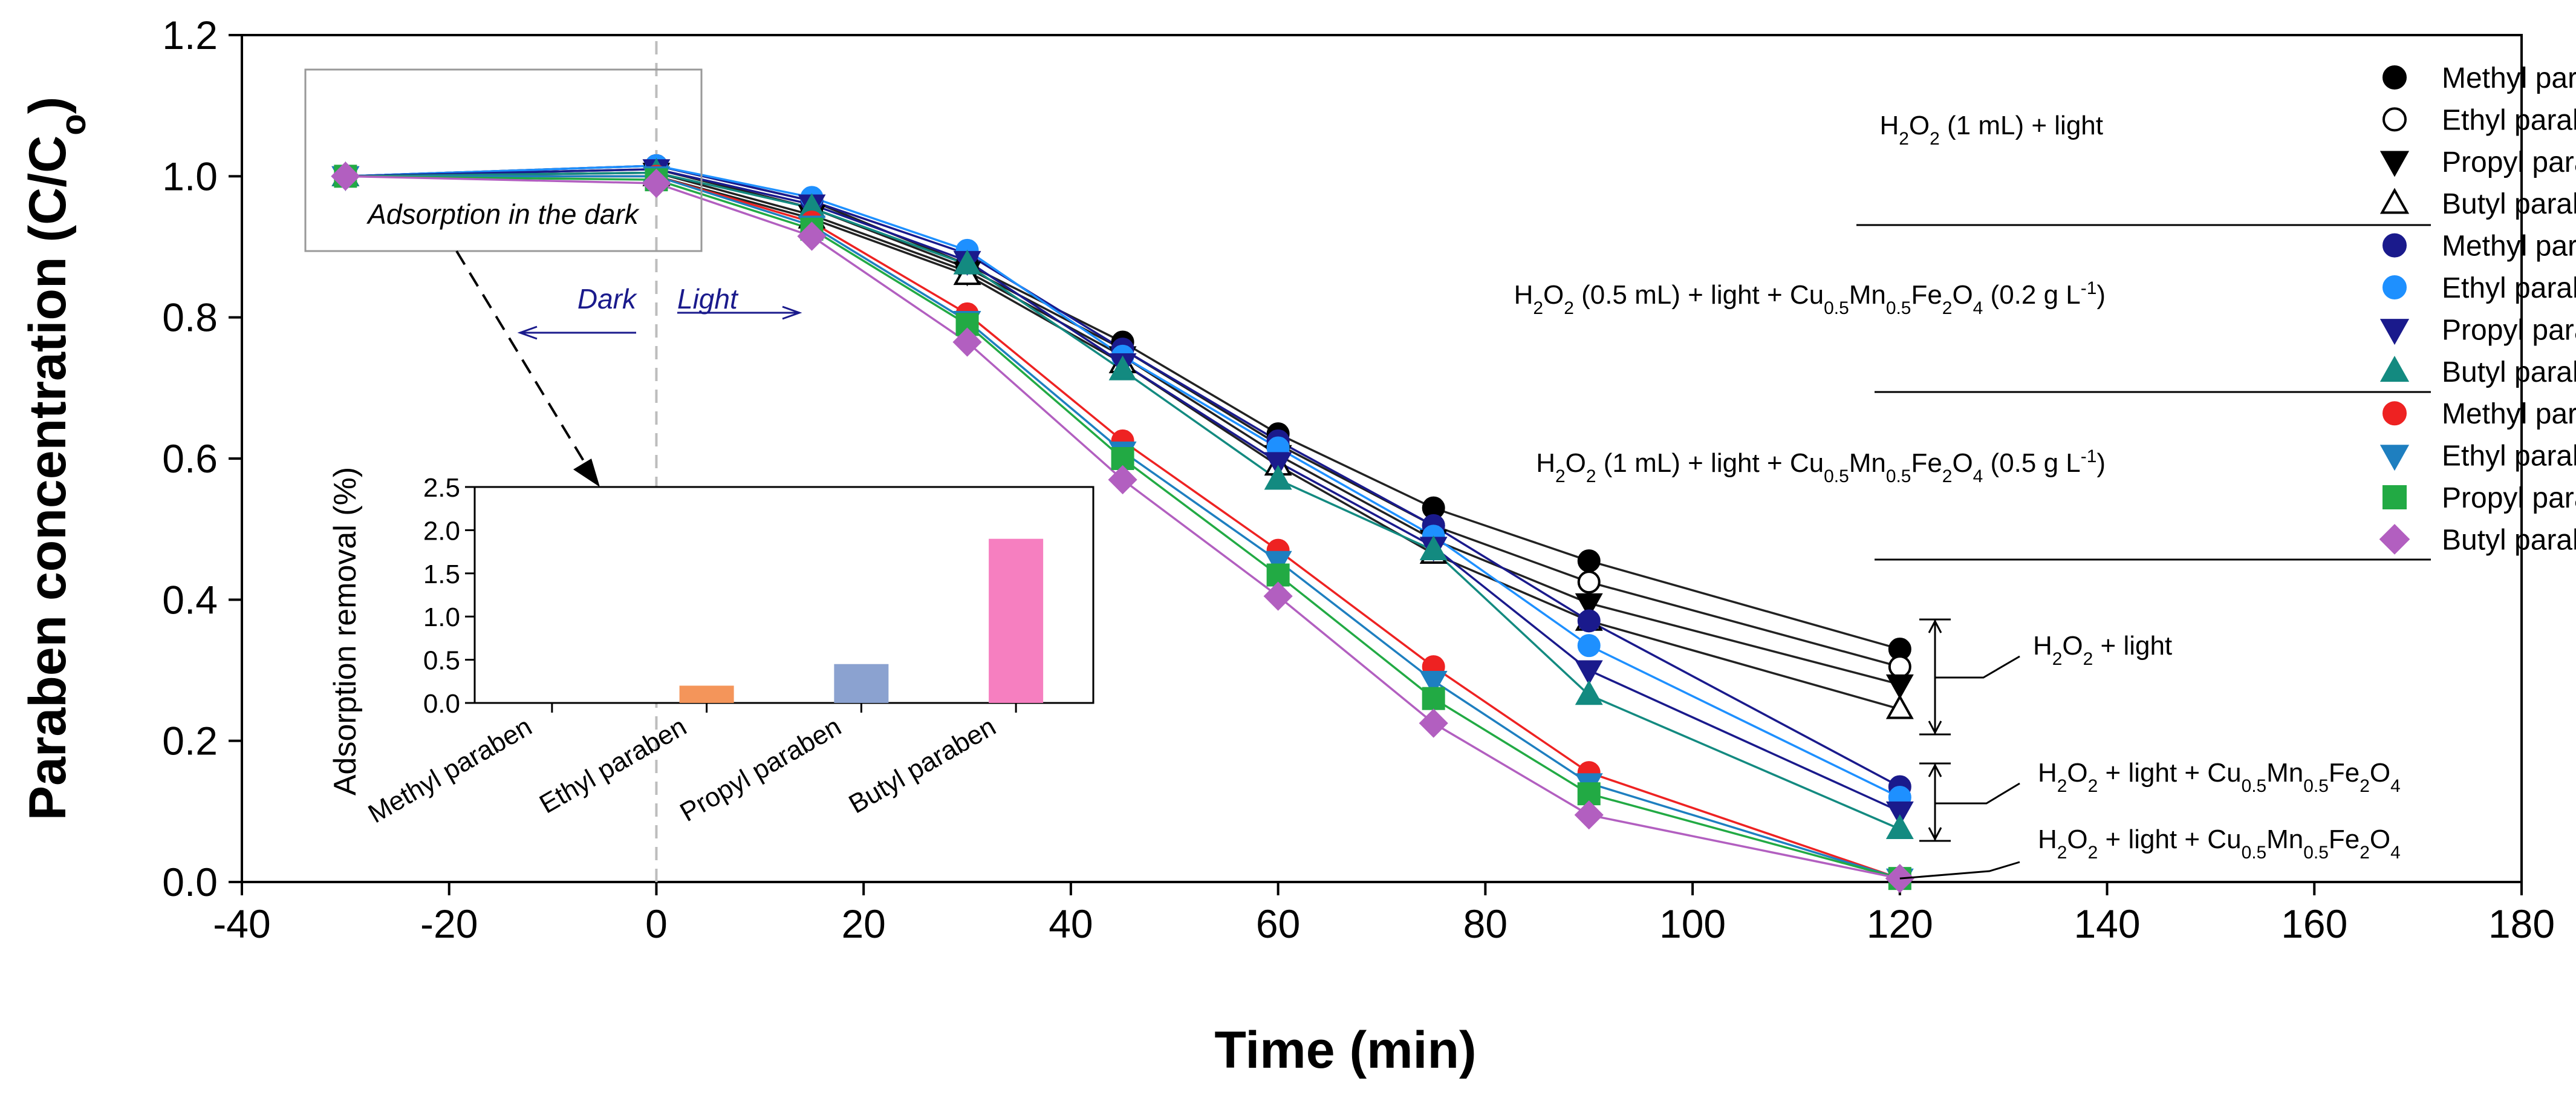  I want to click on inset-pointer-arrowhead, so click(586, 473).